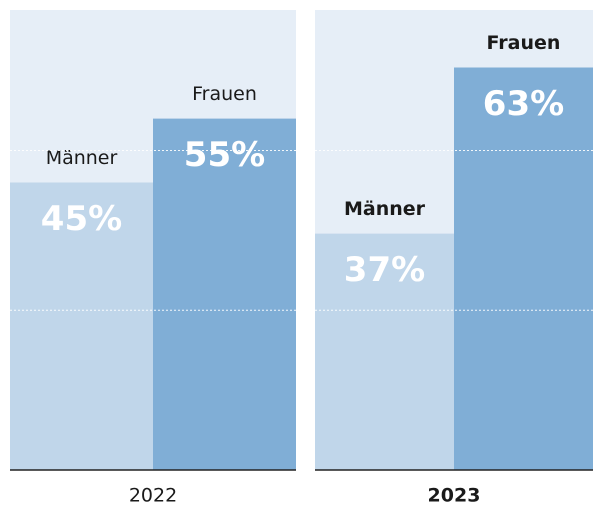 The height and width of the screenshot is (507, 594). What do you see at coordinates (454, 496) in the screenshot?
I see `year-label: 2023` at bounding box center [454, 496].